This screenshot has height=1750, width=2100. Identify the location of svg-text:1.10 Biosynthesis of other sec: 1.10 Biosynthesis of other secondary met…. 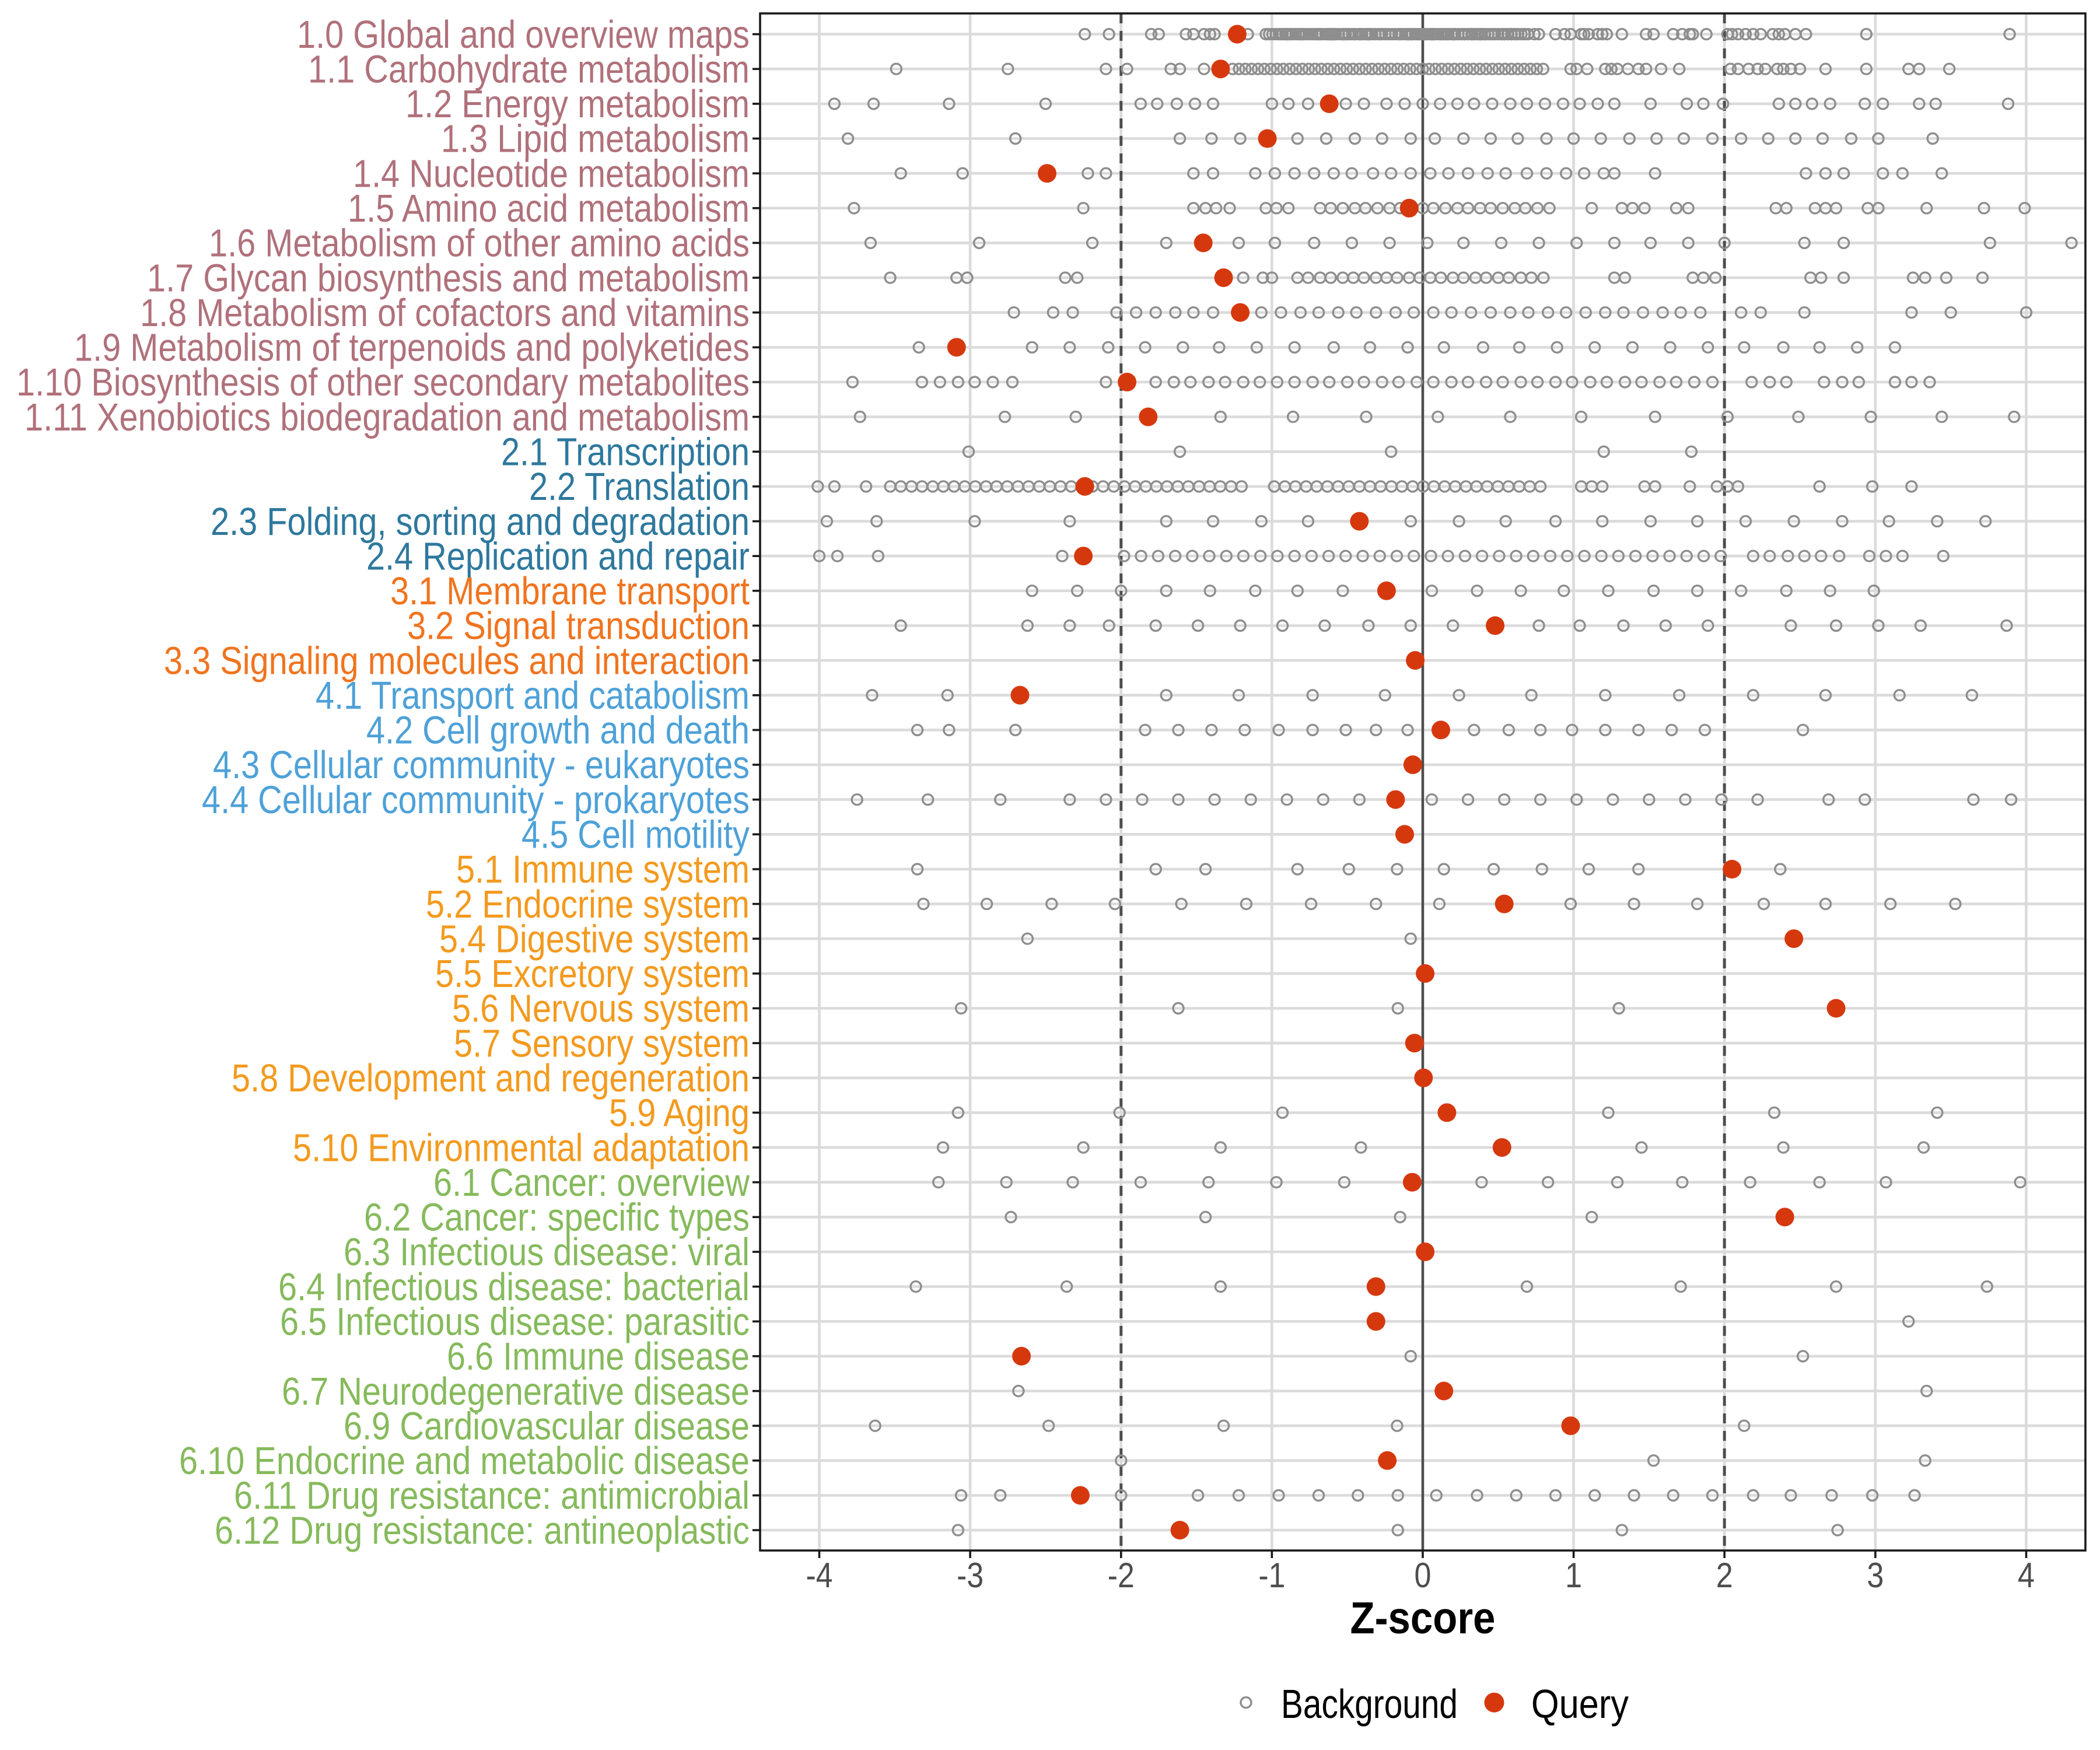
(383, 382).